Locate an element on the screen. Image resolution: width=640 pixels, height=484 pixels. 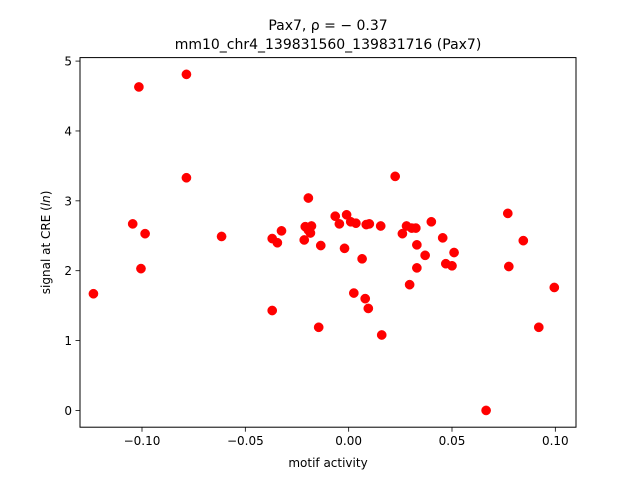
chart-title-line-1: Pax7, ρ = − 0.37 is located at coordinates (327, 26).